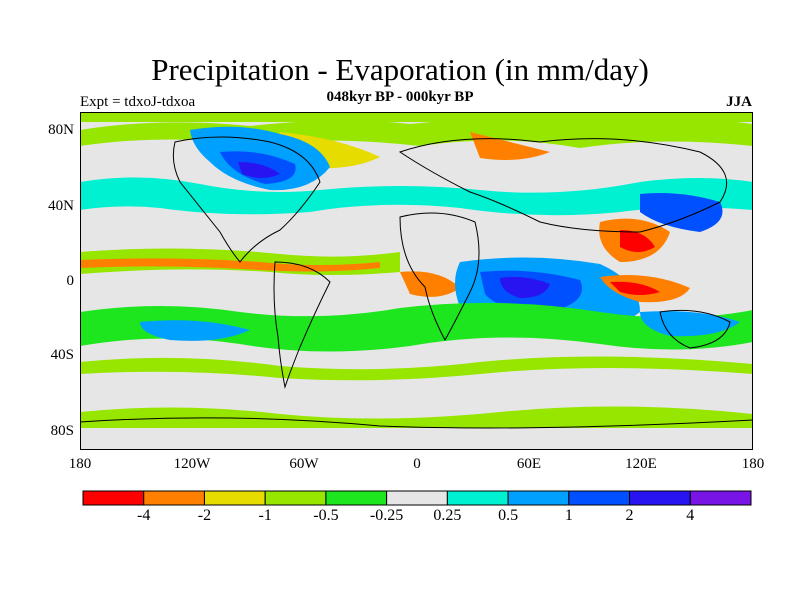 This screenshot has width=800, height=600. I want to click on colorbar, so click(417, 498).